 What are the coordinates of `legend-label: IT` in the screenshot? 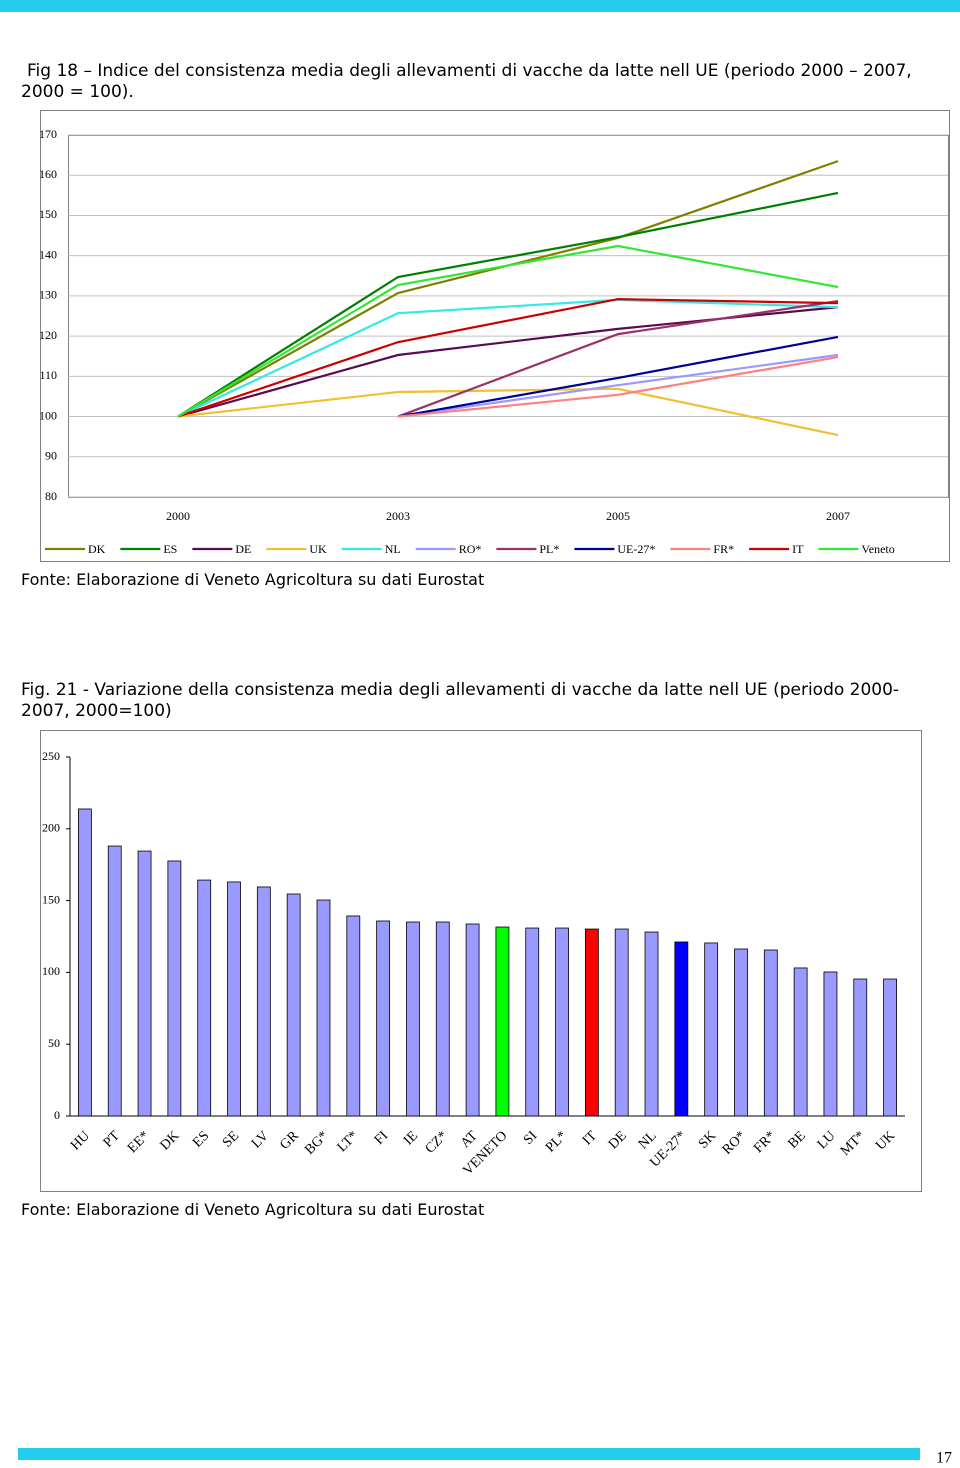 It's located at (798, 549).